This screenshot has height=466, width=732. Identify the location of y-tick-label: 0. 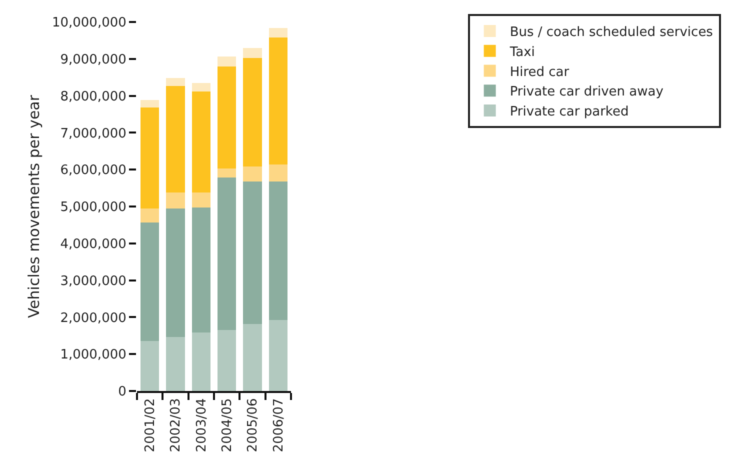
(122, 392).